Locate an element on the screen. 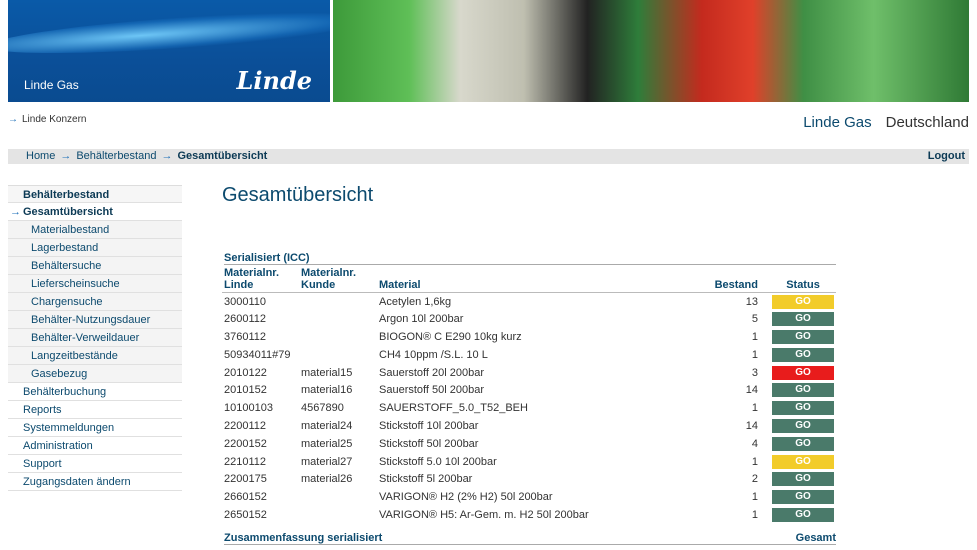 This screenshot has height=550, width=977. cell-material: VARIGON® H2 (2% H2) 50l 200bar is located at coordinates (466, 497).